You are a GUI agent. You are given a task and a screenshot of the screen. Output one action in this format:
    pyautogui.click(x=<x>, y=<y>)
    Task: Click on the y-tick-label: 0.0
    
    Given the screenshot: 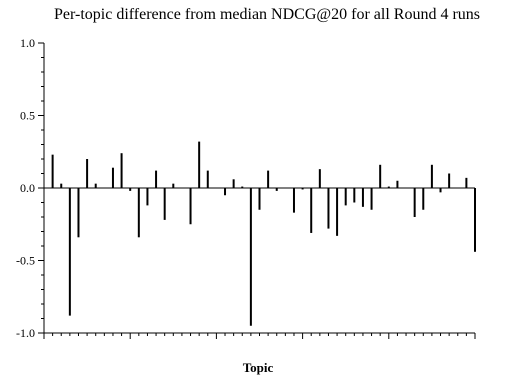 What is the action you would take?
    pyautogui.click(x=27, y=188)
    